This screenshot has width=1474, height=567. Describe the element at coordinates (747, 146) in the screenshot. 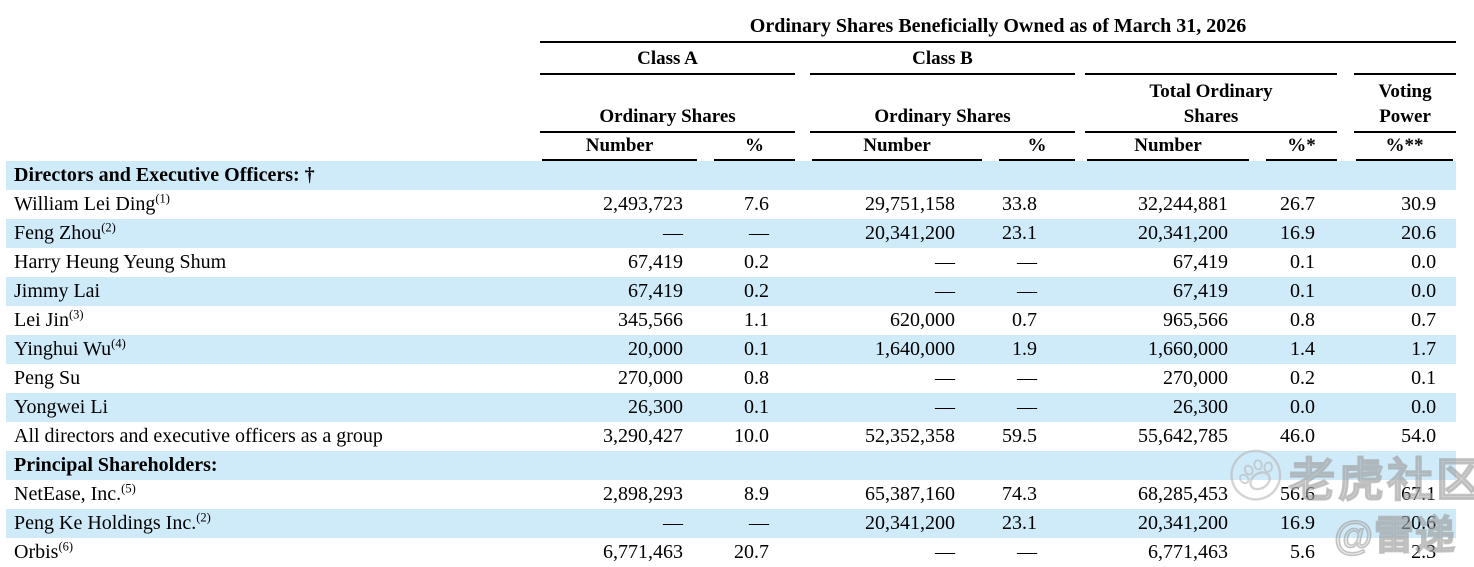

I see `class-a-pct-header: %` at that location.